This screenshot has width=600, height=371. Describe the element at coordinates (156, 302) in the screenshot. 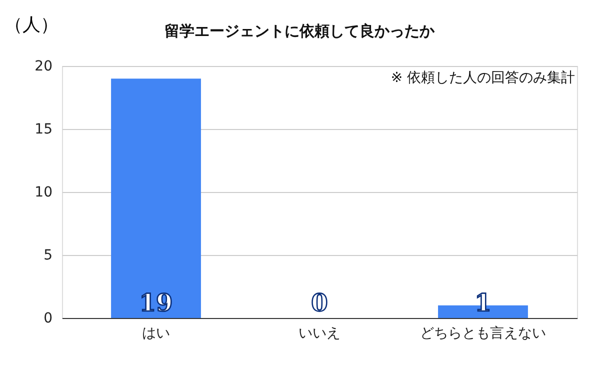

I see `data-label: 19` at that location.